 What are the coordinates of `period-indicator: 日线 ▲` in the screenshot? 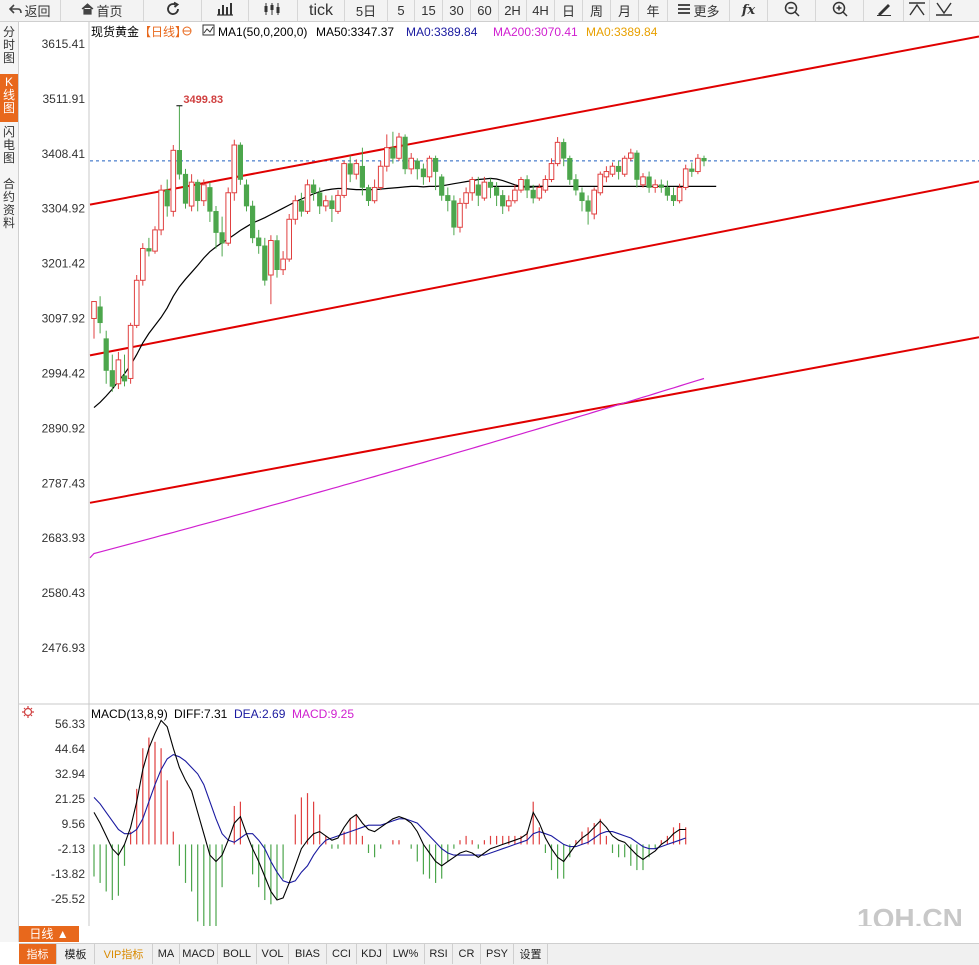 It's located at (49, 934).